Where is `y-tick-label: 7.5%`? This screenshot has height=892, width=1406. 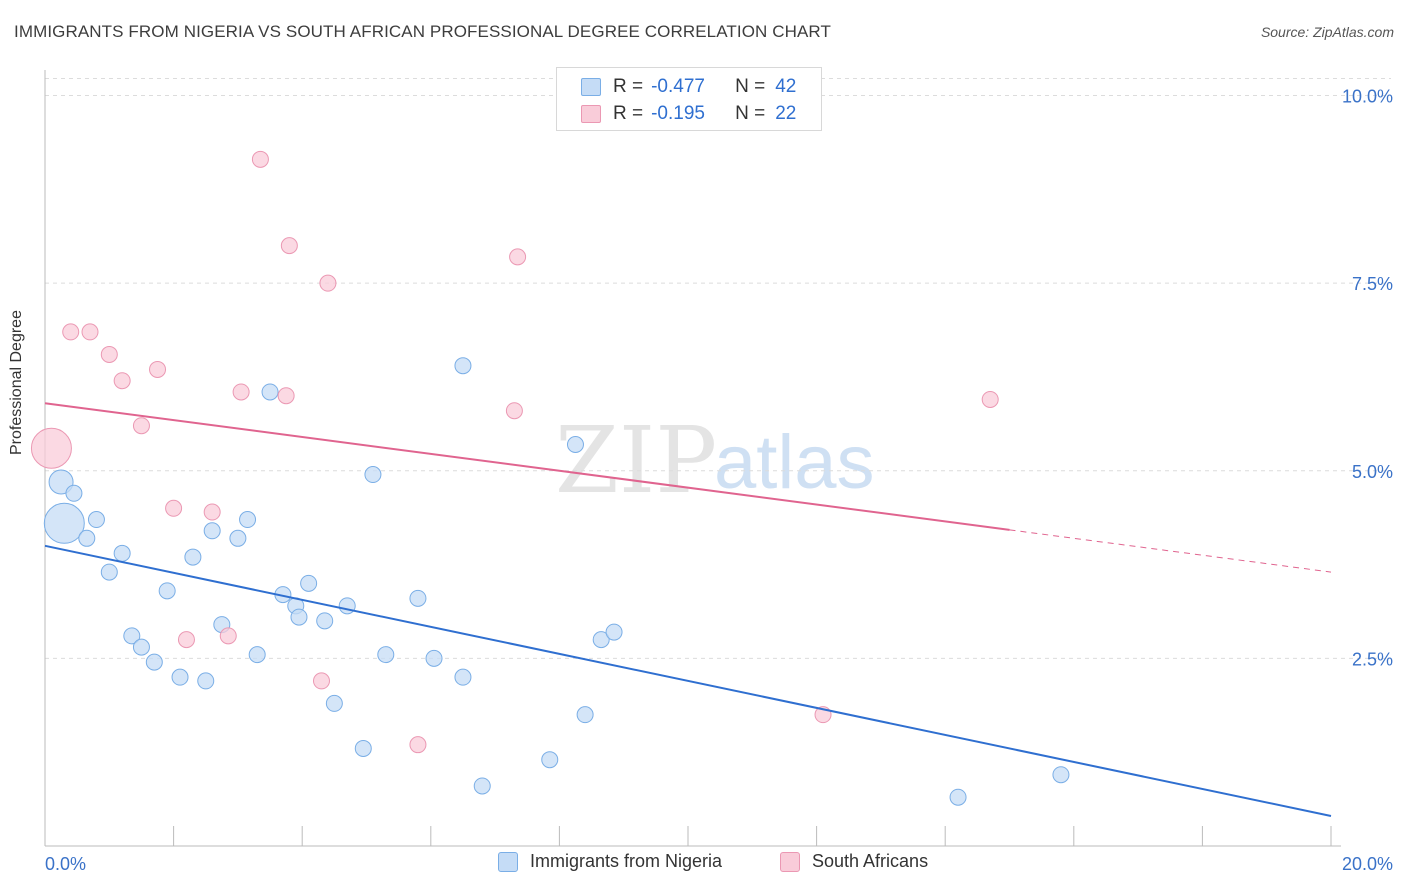 y-tick-label: 7.5% is located at coordinates (1372, 284).